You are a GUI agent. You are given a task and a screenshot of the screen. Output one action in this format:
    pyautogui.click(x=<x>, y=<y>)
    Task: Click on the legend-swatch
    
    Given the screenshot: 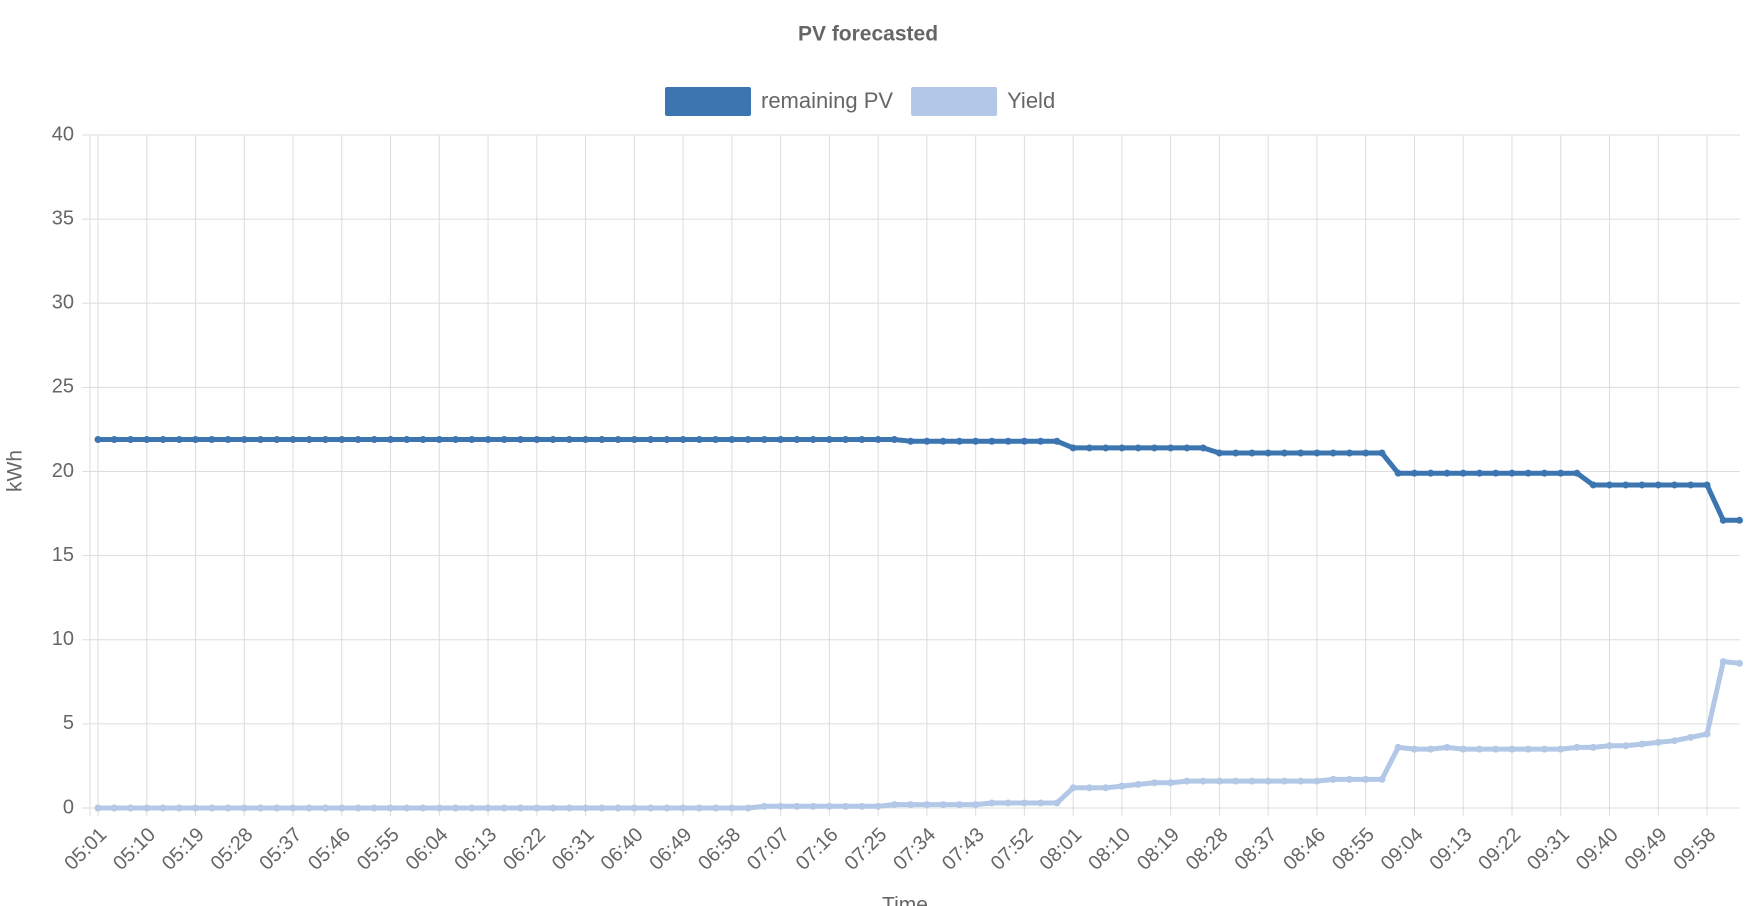 What is the action you would take?
    pyautogui.click(x=954, y=101)
    